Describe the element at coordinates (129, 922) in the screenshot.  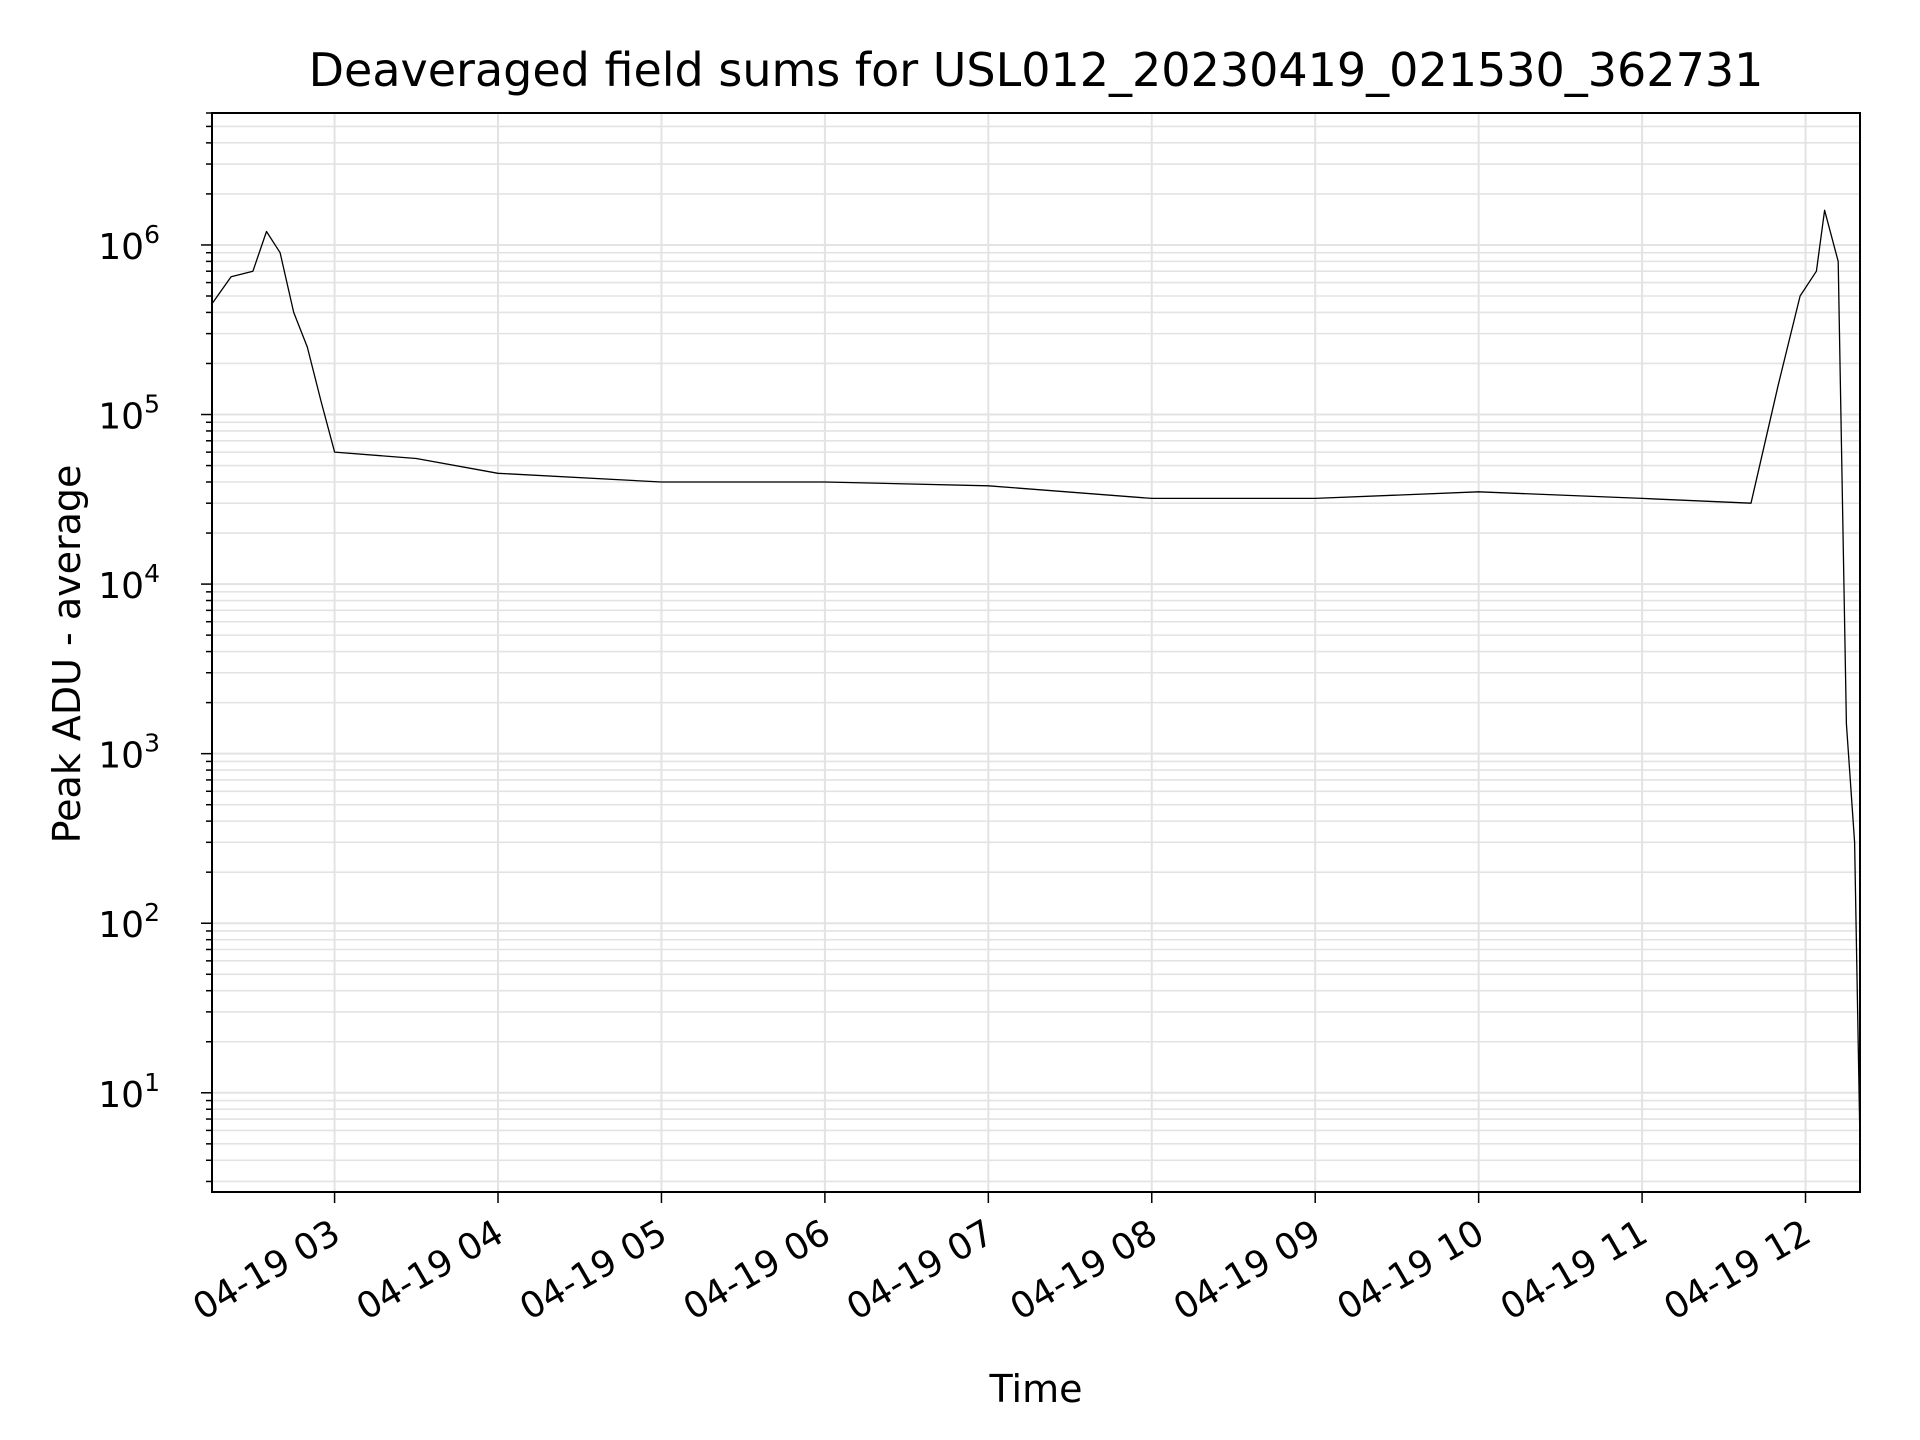
I see `y-tick-label: 10²` at that location.